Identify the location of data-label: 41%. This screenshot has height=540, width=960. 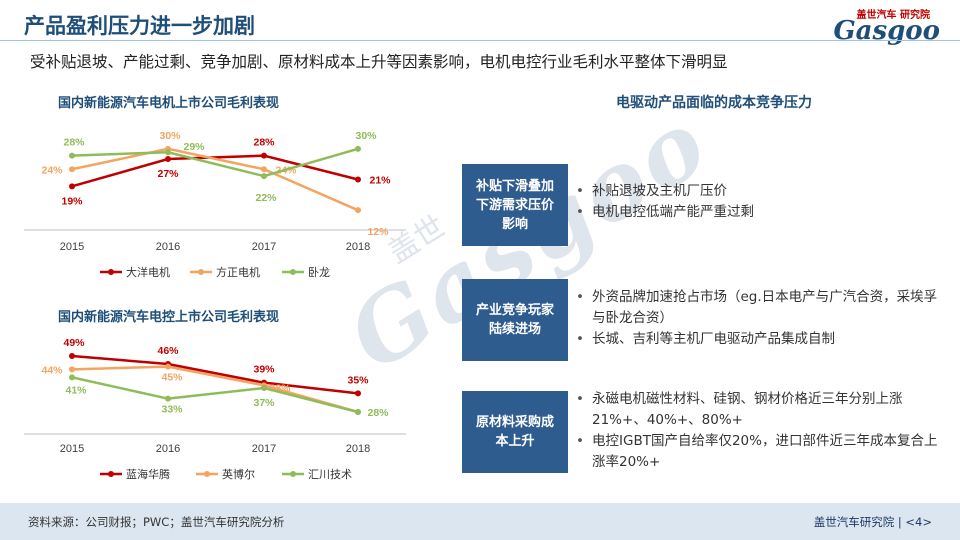
(76, 390).